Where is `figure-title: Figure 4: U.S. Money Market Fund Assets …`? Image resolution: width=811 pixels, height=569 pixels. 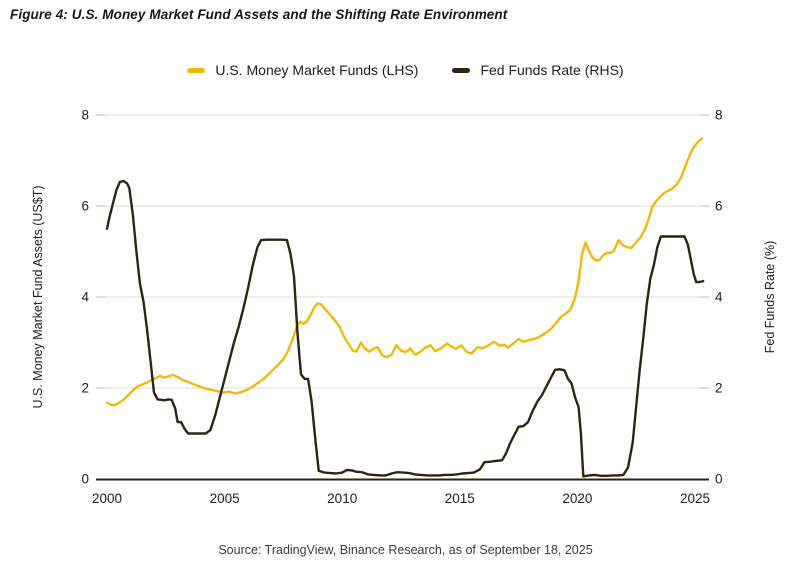 figure-title: Figure 4: U.S. Money Market Fund Assets … is located at coordinates (259, 14).